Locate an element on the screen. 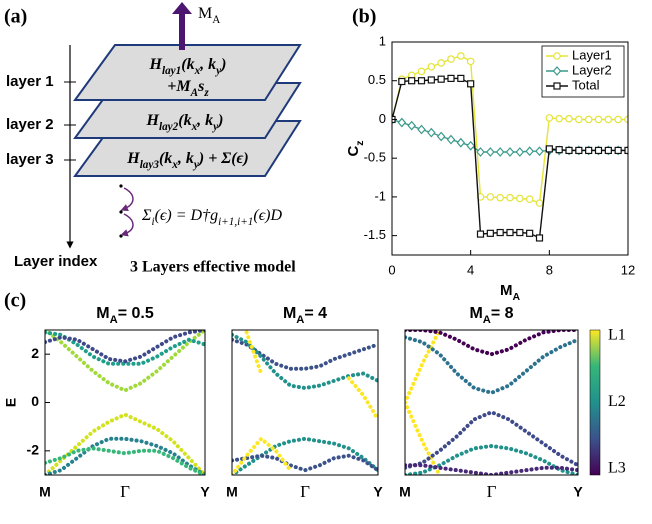  hamiltonian: +MAsz is located at coordinates (188, 88).